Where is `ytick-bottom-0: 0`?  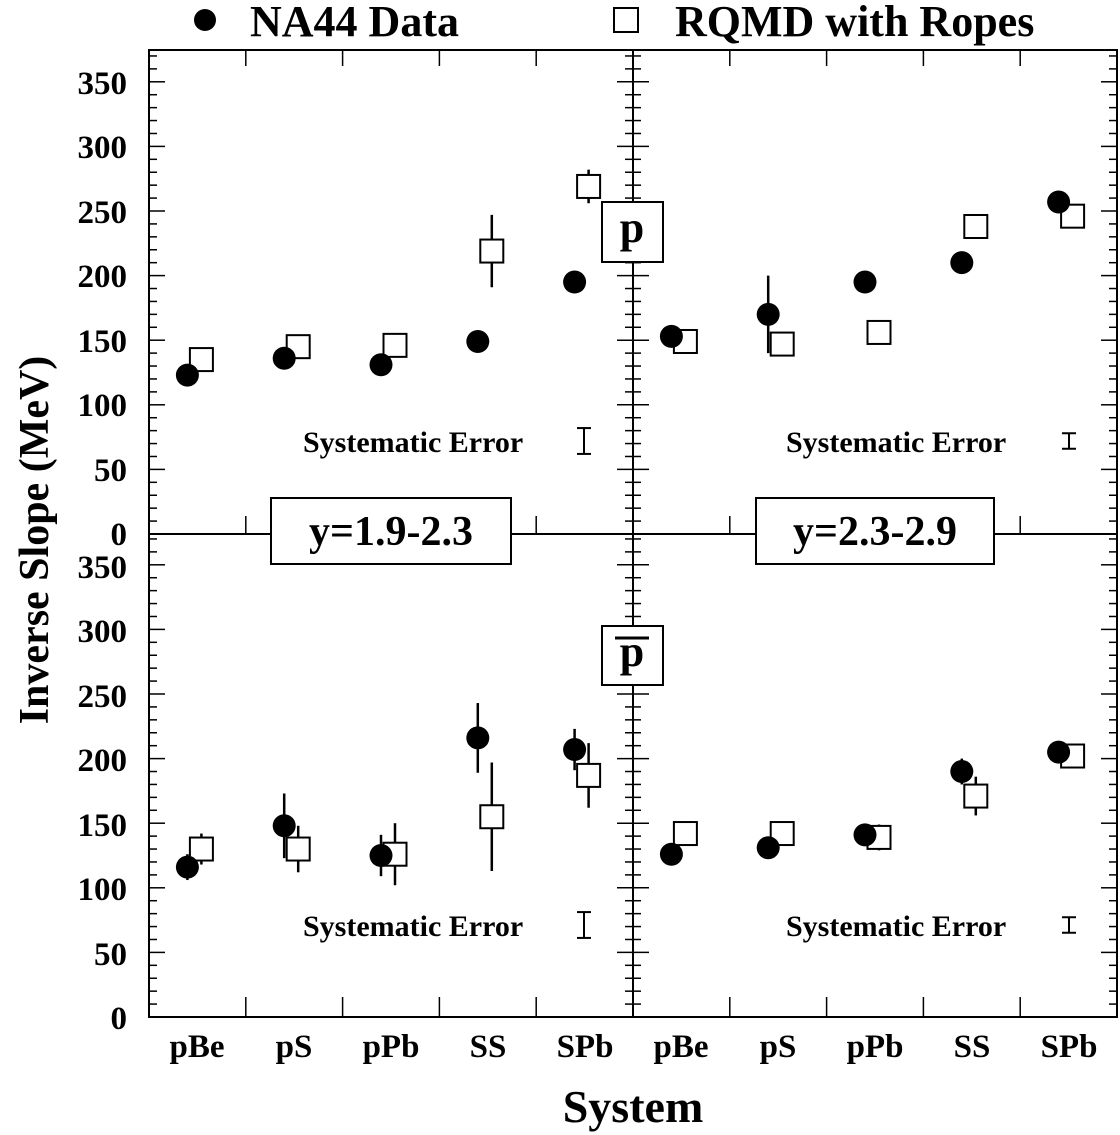 ytick-bottom-0: 0 is located at coordinates (119, 1019).